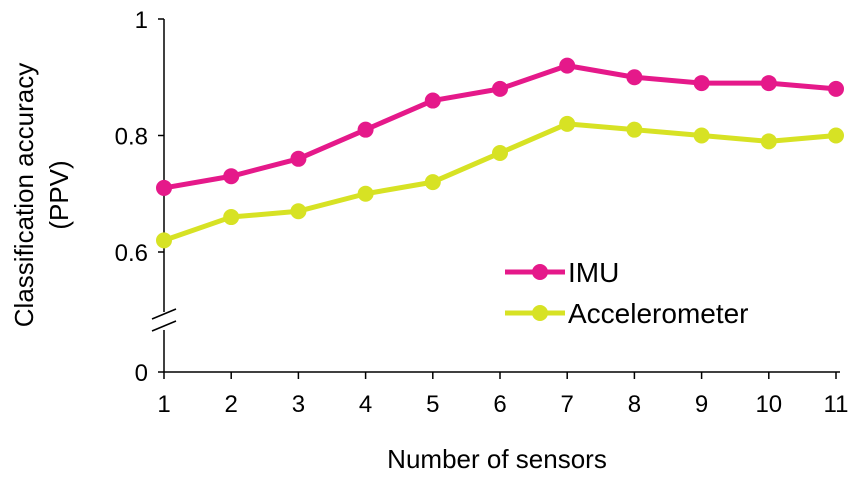 The image size is (857, 481). I want to click on x-tick-label: 3, so click(298, 404).